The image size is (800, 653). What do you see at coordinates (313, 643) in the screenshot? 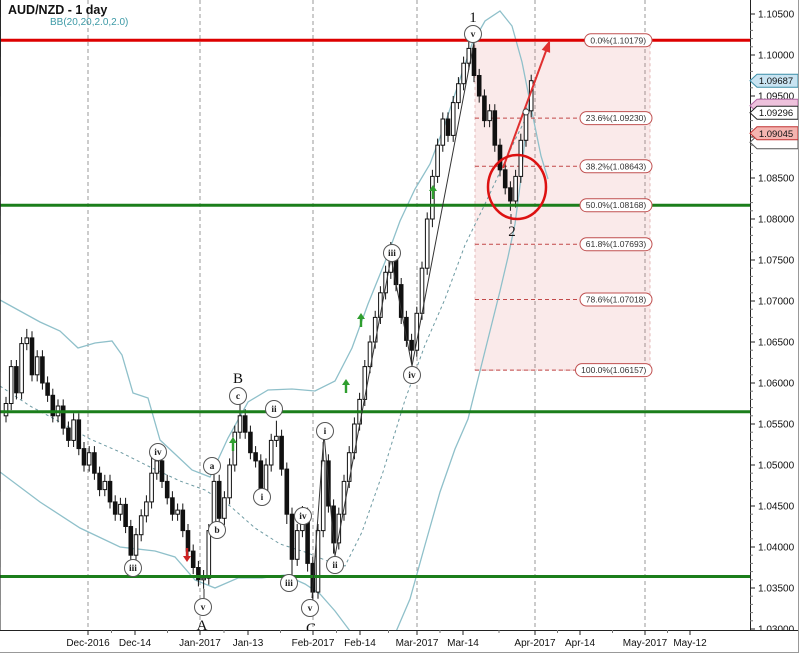
I see `date-axis-label: Feb-2017` at bounding box center [313, 643].